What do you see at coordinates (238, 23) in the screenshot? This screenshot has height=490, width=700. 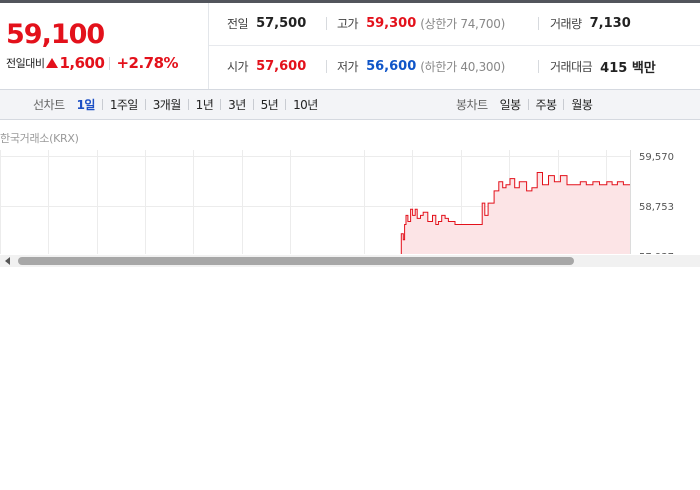 I see `stat-label: 전일` at bounding box center [238, 23].